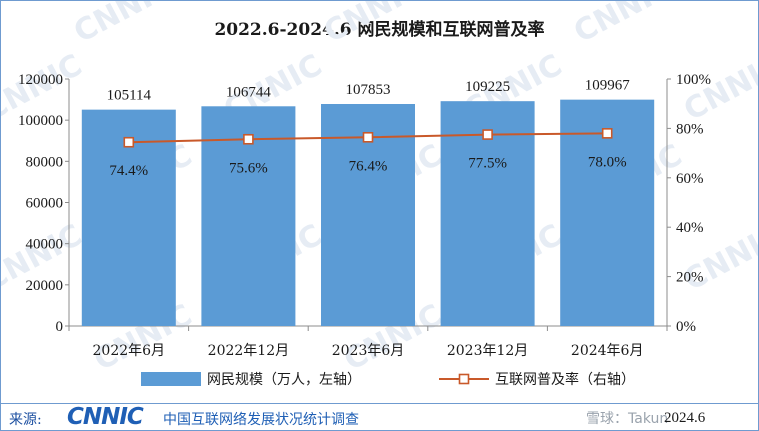 The image size is (759, 431). What do you see at coordinates (368, 351) in the screenshot?
I see `category-label: 2023年6月` at bounding box center [368, 351].